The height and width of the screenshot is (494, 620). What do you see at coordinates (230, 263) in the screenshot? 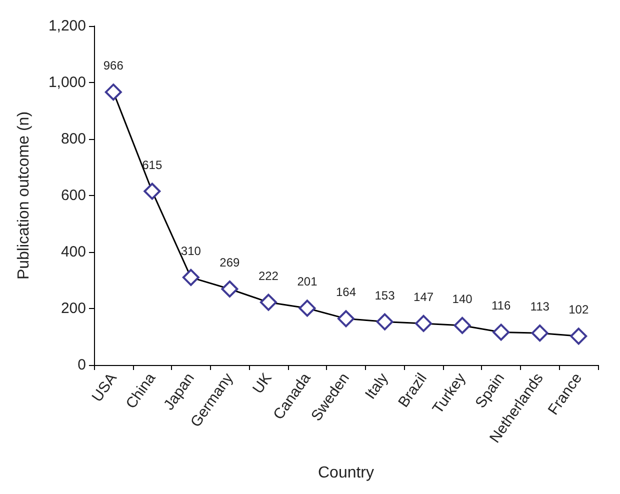
I see `data-label: 269` at bounding box center [230, 263].